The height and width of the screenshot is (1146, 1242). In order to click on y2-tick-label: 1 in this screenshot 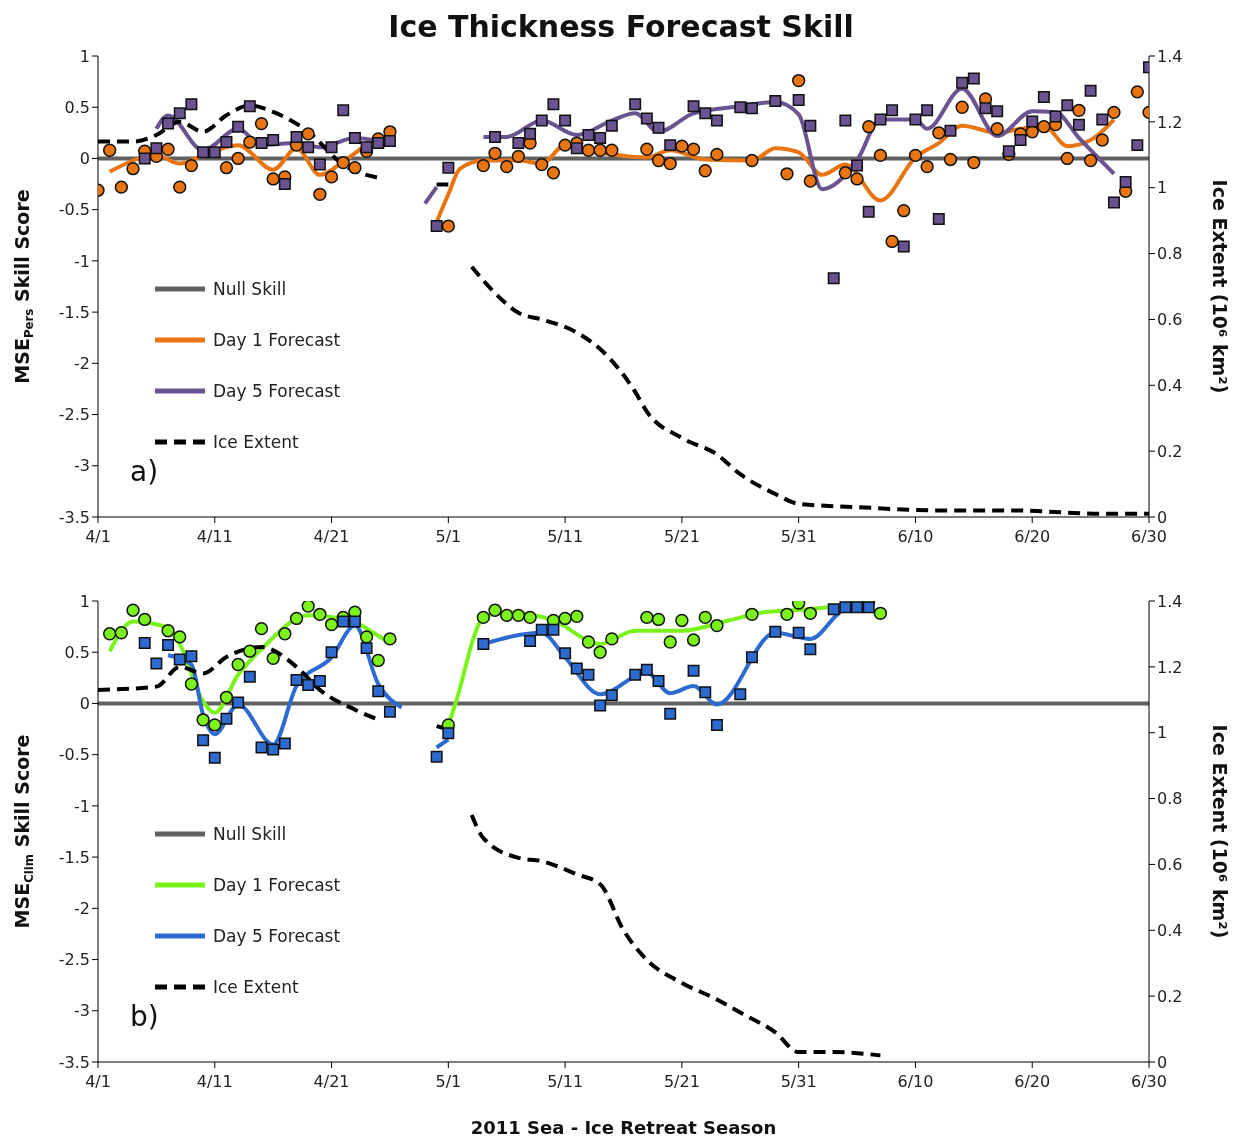, I will do `click(1162, 733)`.